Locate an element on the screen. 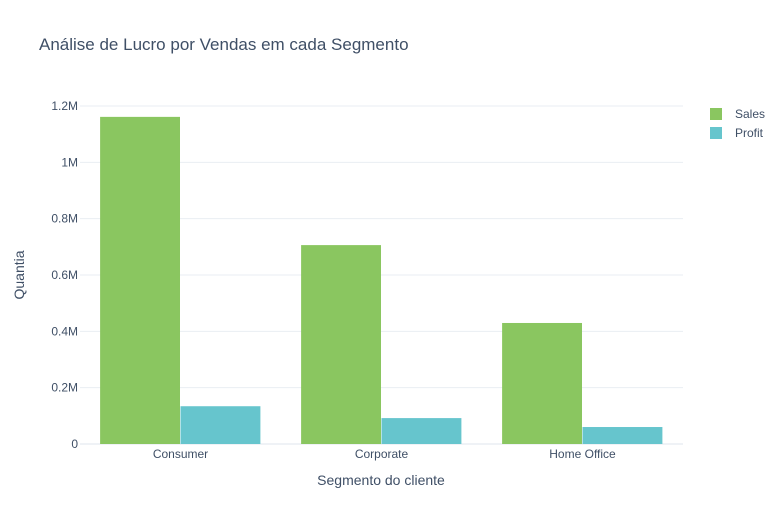 The height and width of the screenshot is (525, 784). bar-sales-home-office is located at coordinates (542, 383).